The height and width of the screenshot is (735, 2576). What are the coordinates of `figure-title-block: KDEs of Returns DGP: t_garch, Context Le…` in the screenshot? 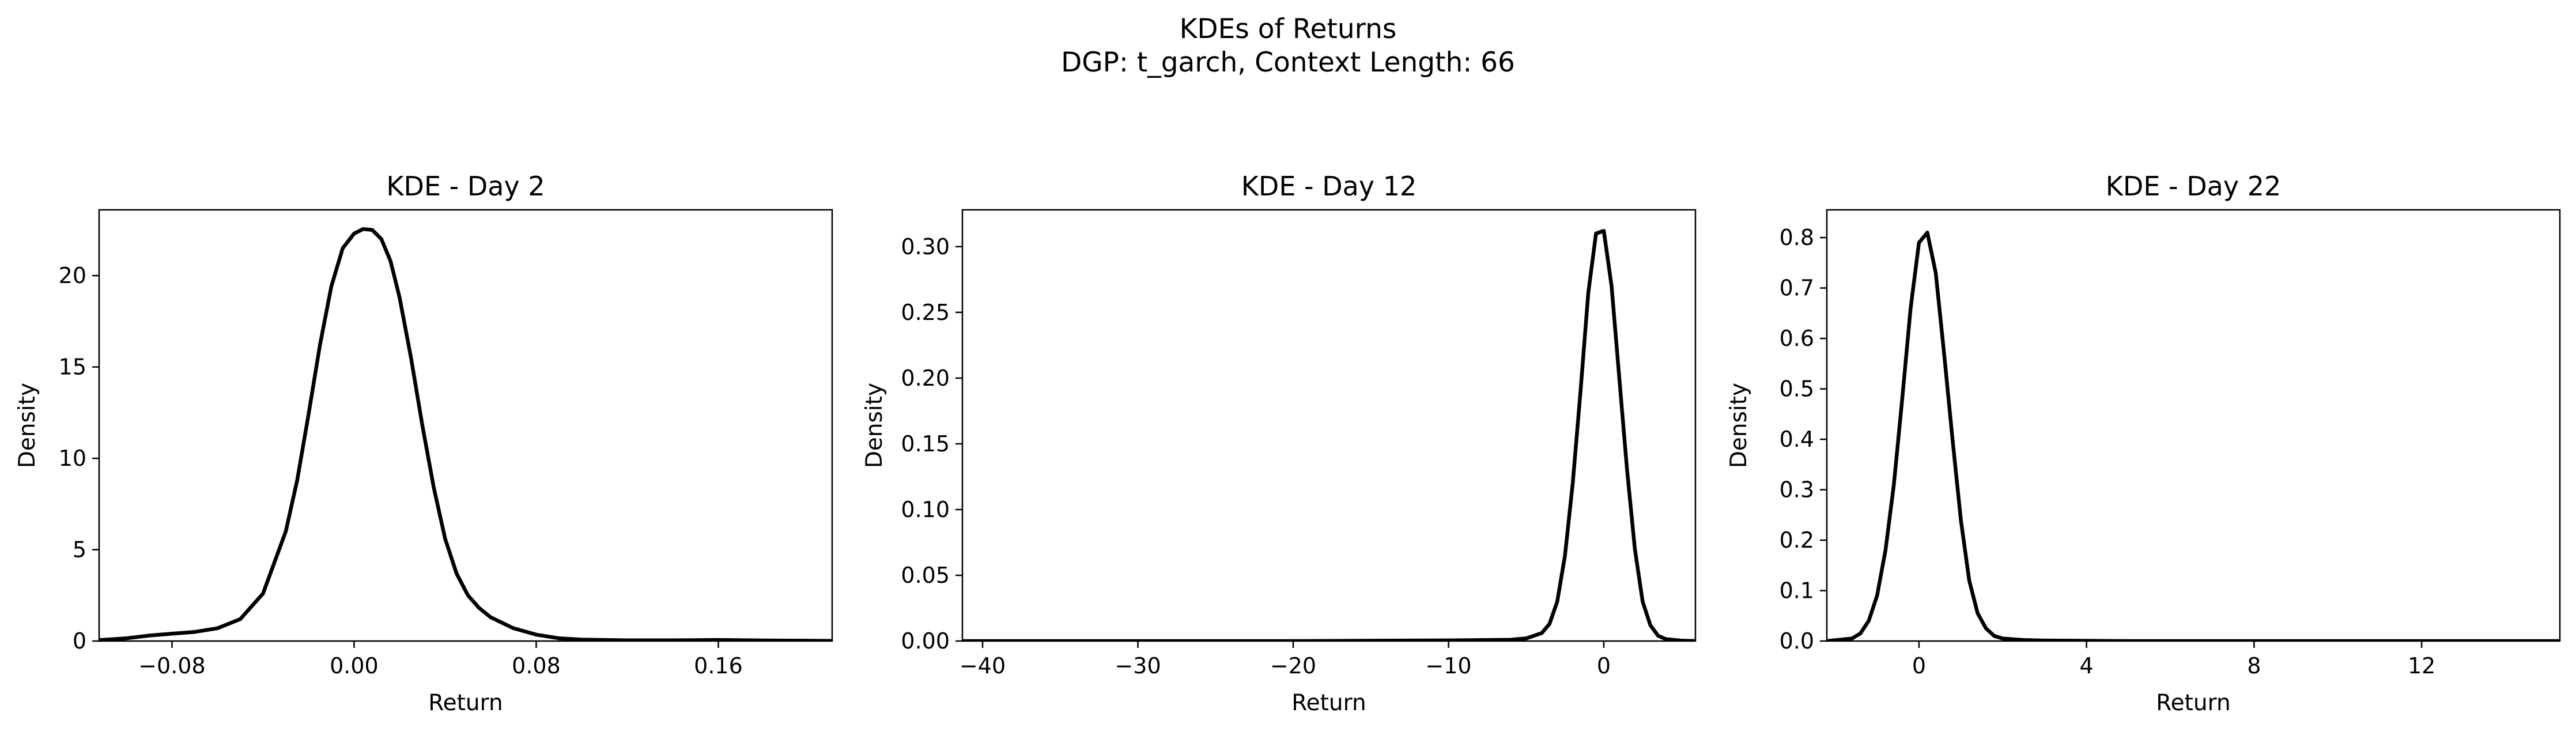 It's located at (1288, 46).